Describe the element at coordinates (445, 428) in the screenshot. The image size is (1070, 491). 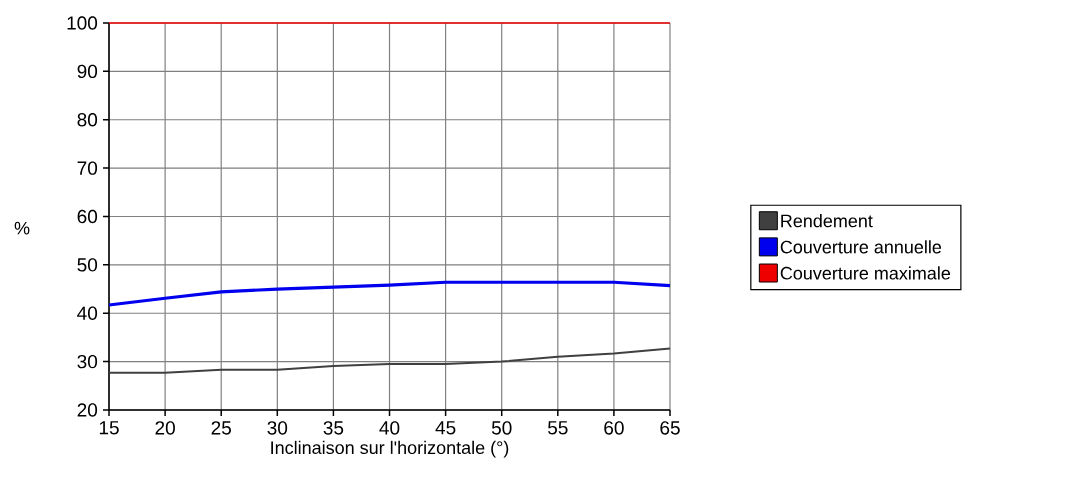
I see `x-tick-label: 45` at that location.